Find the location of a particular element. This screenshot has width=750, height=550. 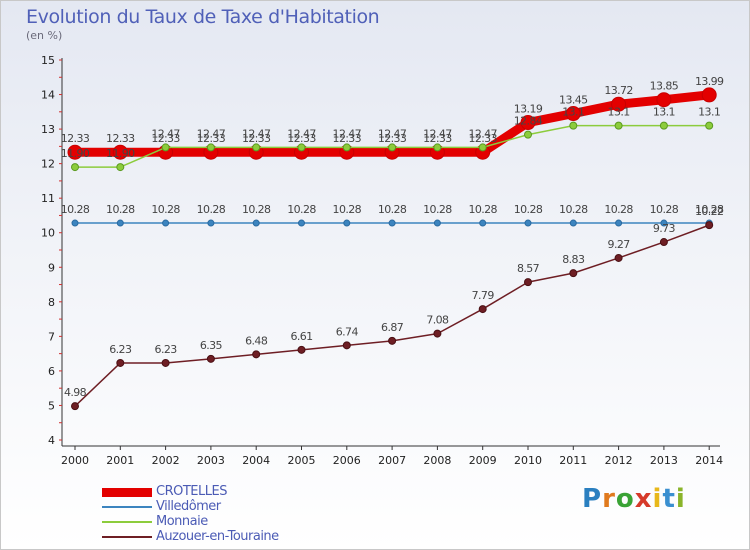

x-tick-label: 2010 is located at coordinates (528, 460).